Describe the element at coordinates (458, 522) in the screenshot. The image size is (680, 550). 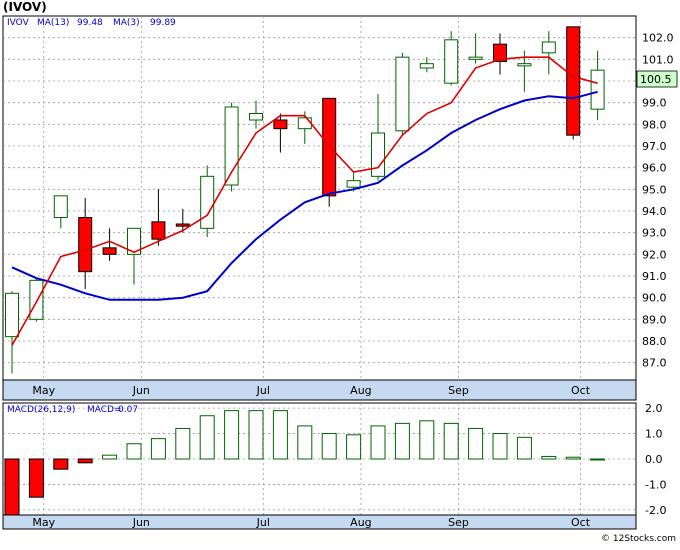
I see `macd-month-label: Sep` at that location.